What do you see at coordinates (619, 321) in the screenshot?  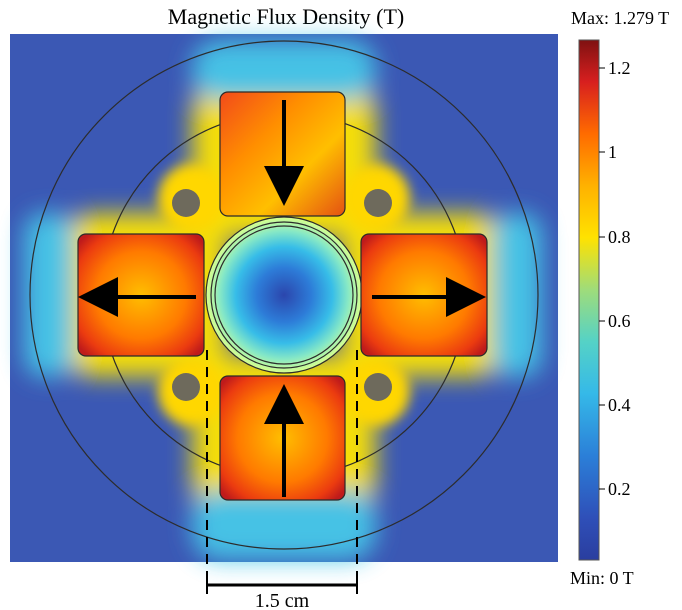 I see `colorbar-tick-0-6: 0.6` at bounding box center [619, 321].